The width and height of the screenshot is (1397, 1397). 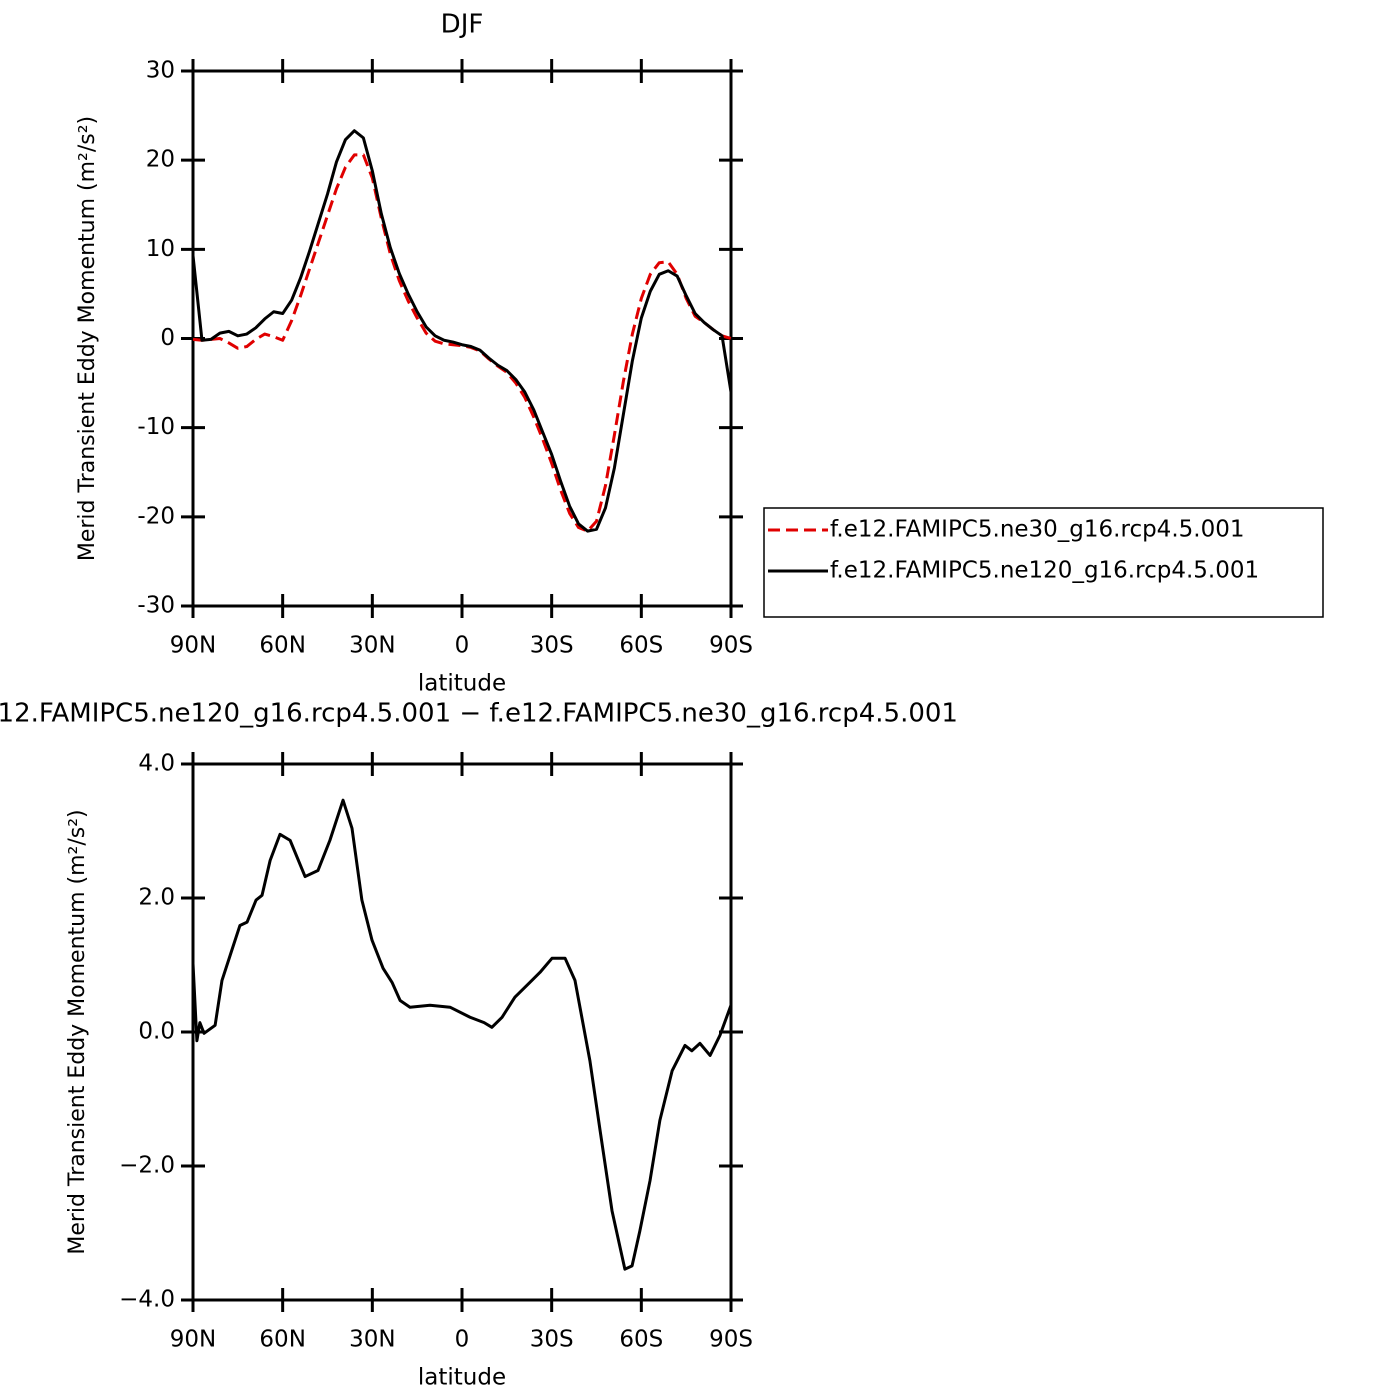 What do you see at coordinates (160, 160) in the screenshot?
I see `y-tick-label: 20` at bounding box center [160, 160].